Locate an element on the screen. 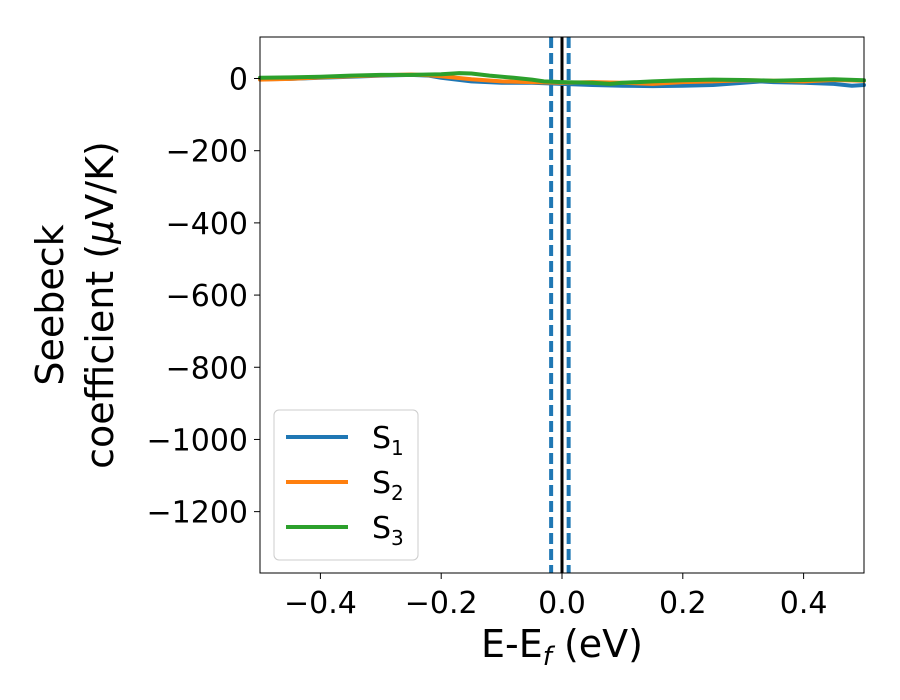 This screenshot has width=900, height=700. y-axis: 0 −200 −400 −600 −800 −1000 −1200 is located at coordinates (203, 297).